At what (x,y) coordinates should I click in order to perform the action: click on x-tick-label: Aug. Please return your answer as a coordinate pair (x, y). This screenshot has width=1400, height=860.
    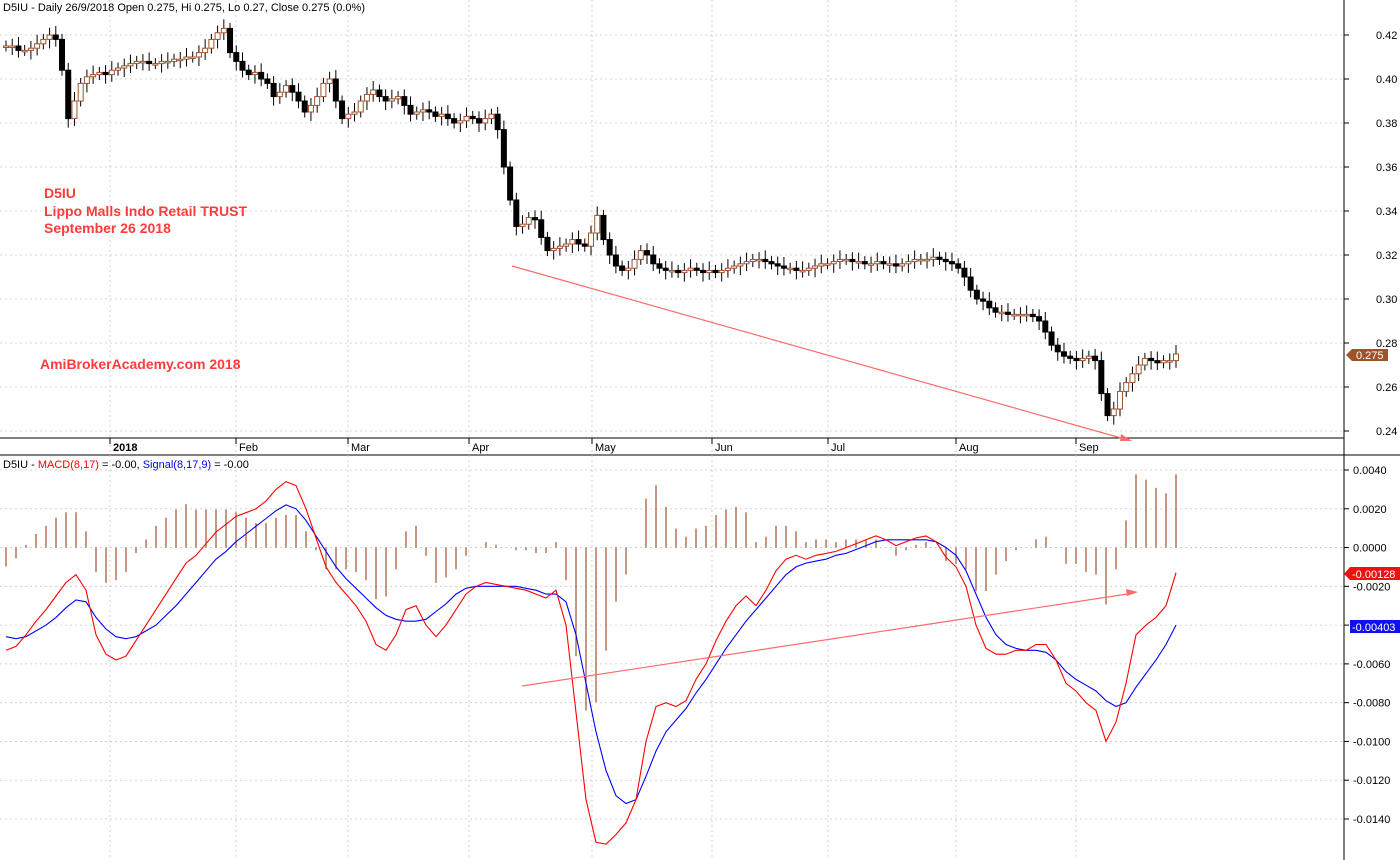
    Looking at the image, I should click on (969, 448).